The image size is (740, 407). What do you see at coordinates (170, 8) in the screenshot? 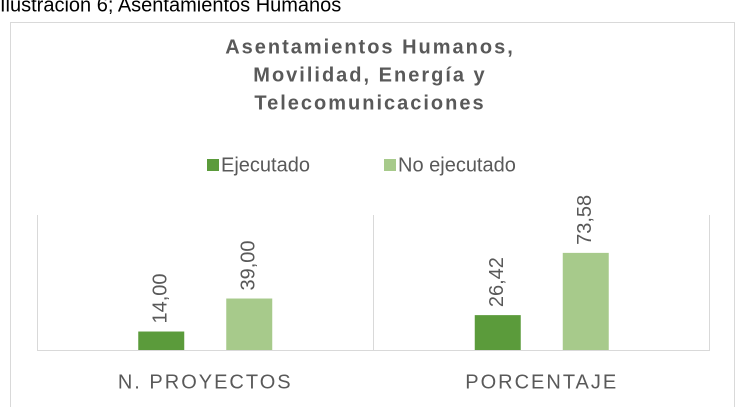
I see `caption: Ilustración 6; Asentamientos Humanos` at bounding box center [170, 8].